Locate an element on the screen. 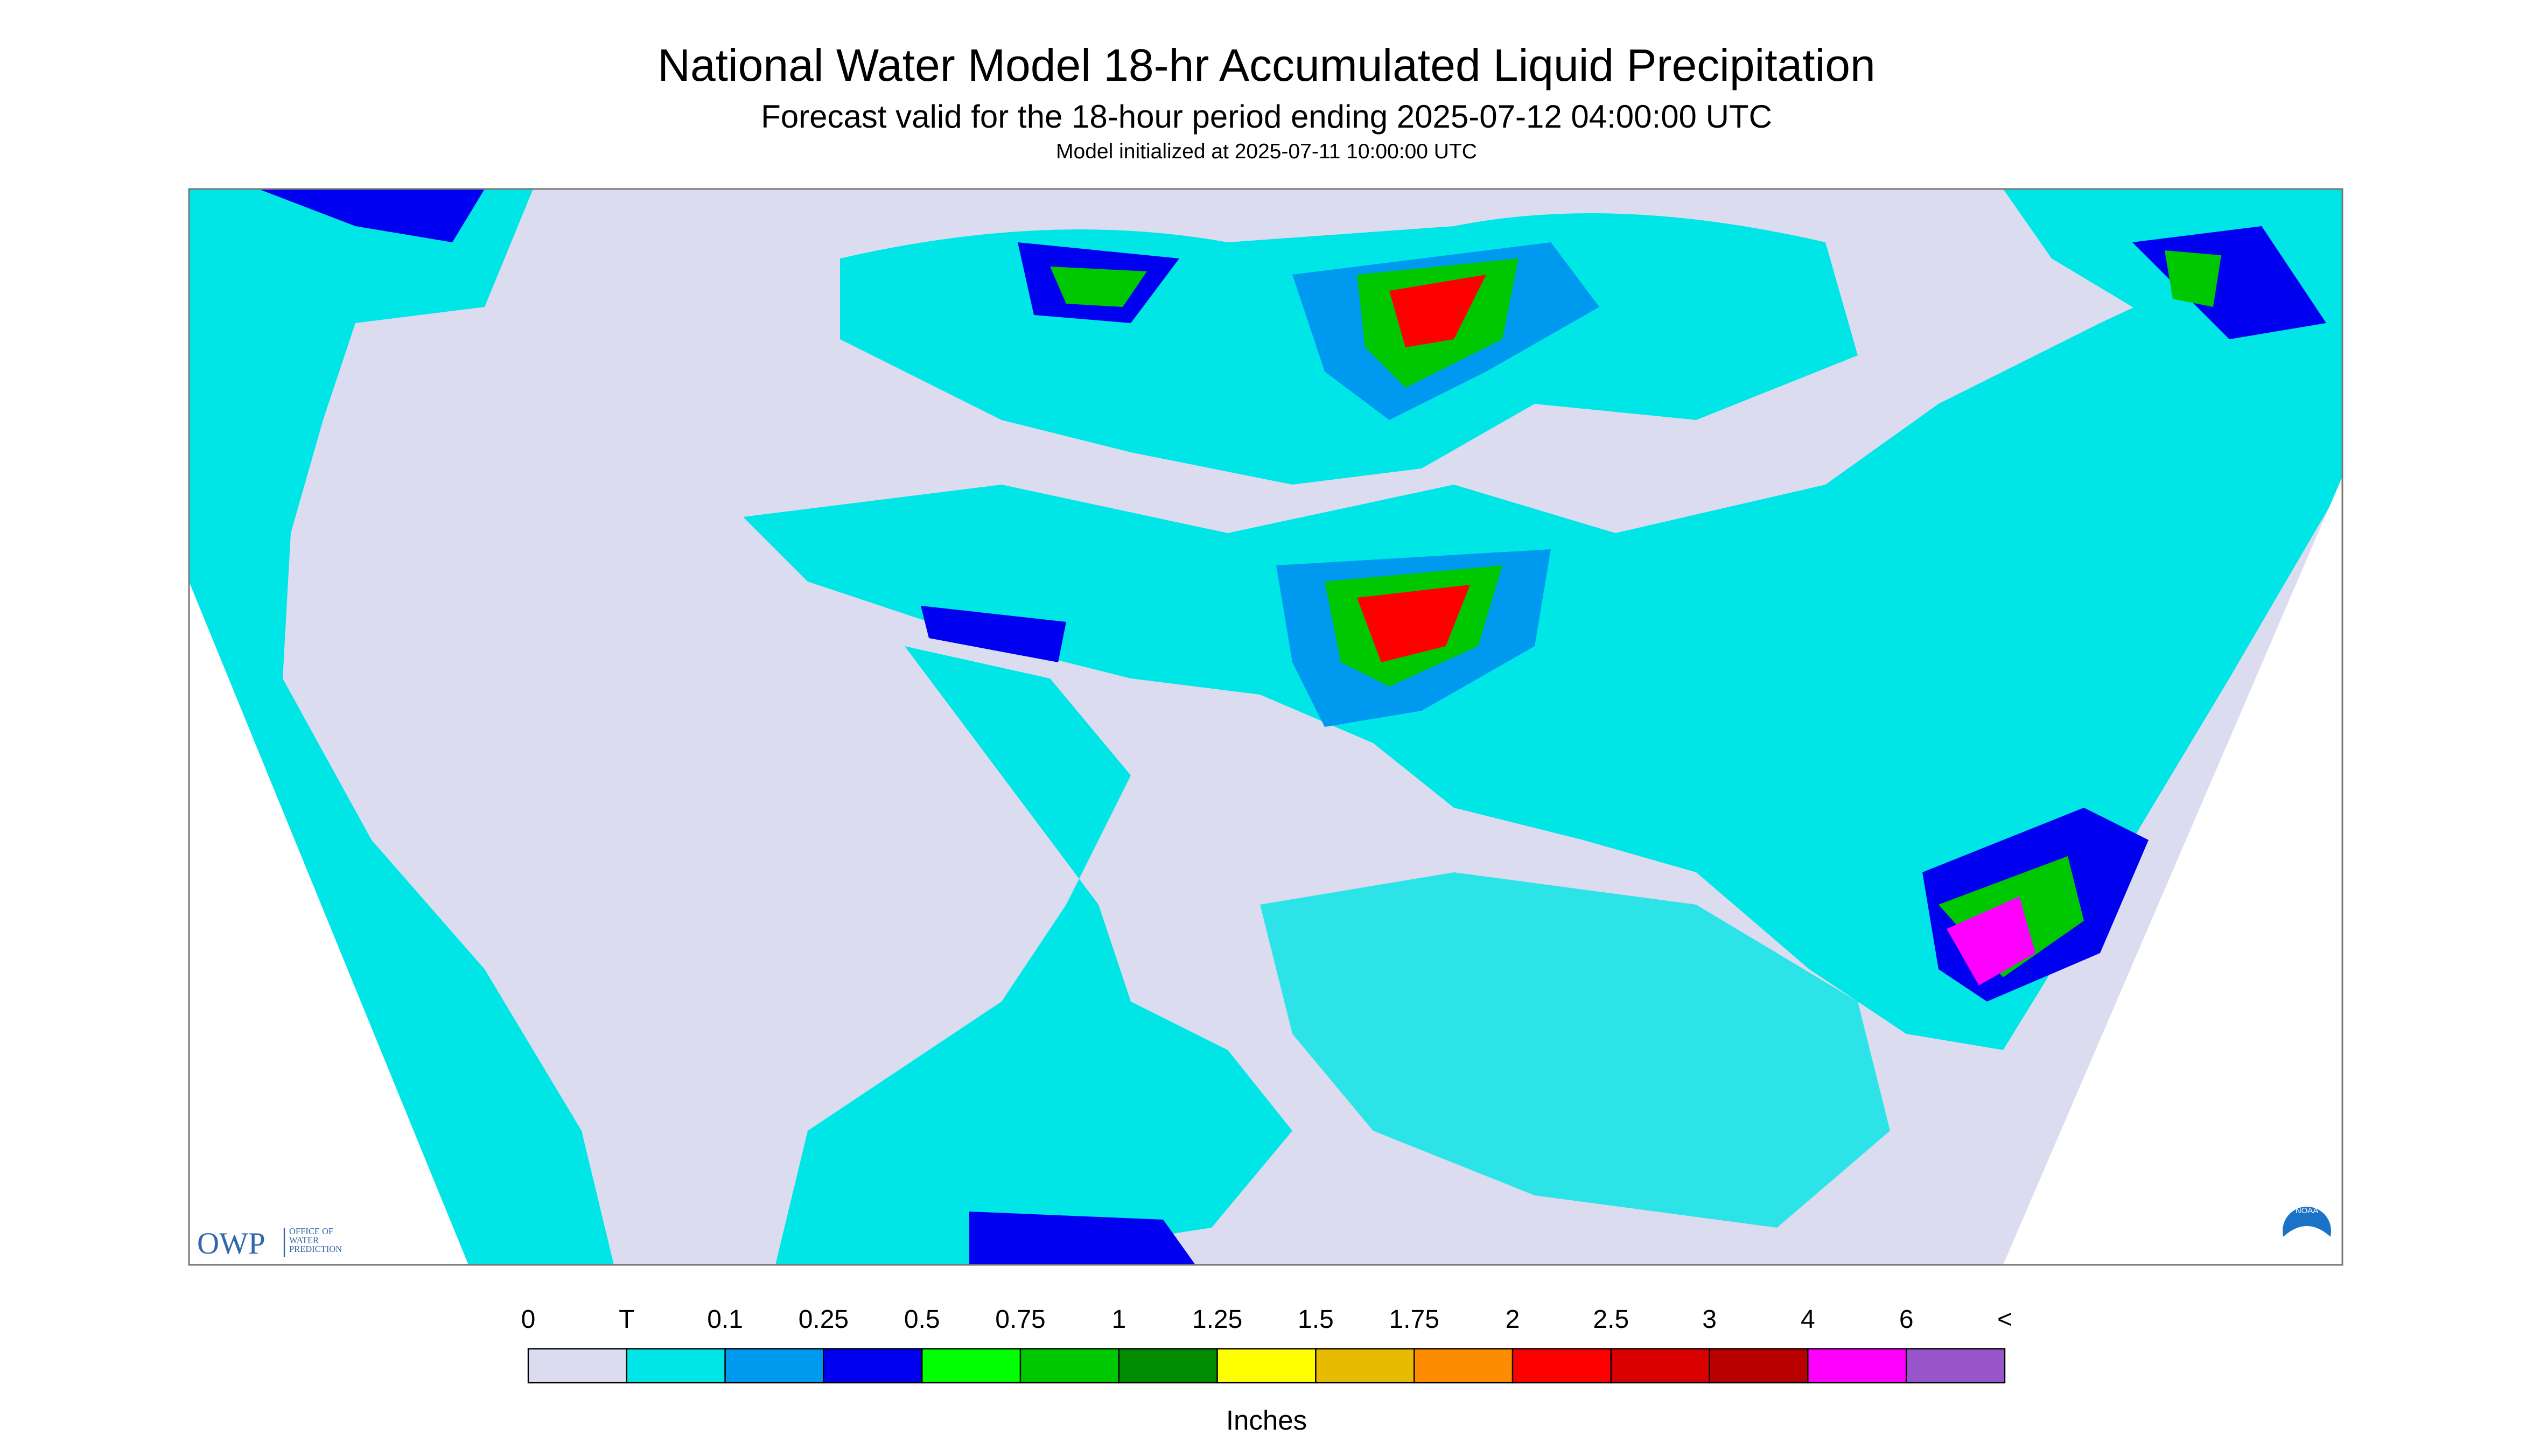 This screenshot has width=2533, height=1456. legend-label: 3 is located at coordinates (1709, 1319).